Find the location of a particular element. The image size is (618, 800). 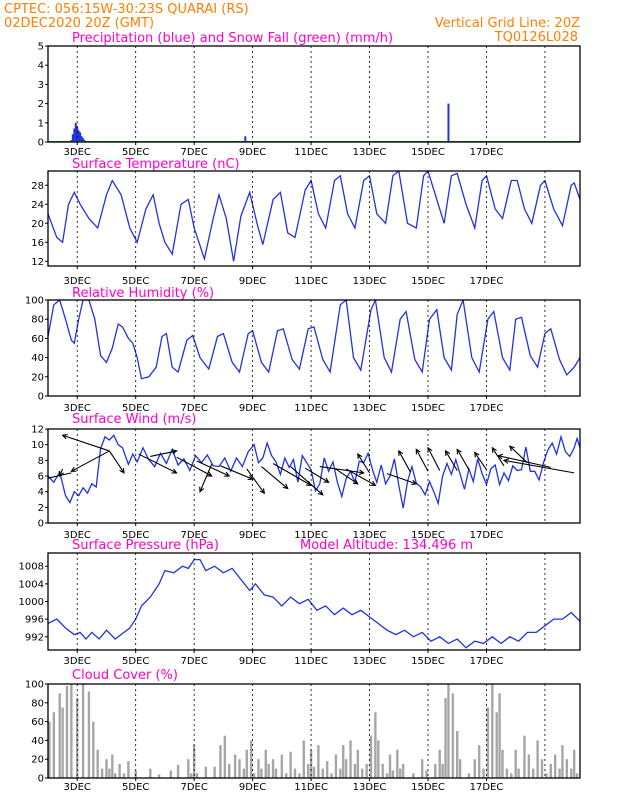

panel-title: Cloud Cover (%) is located at coordinates (125, 675).